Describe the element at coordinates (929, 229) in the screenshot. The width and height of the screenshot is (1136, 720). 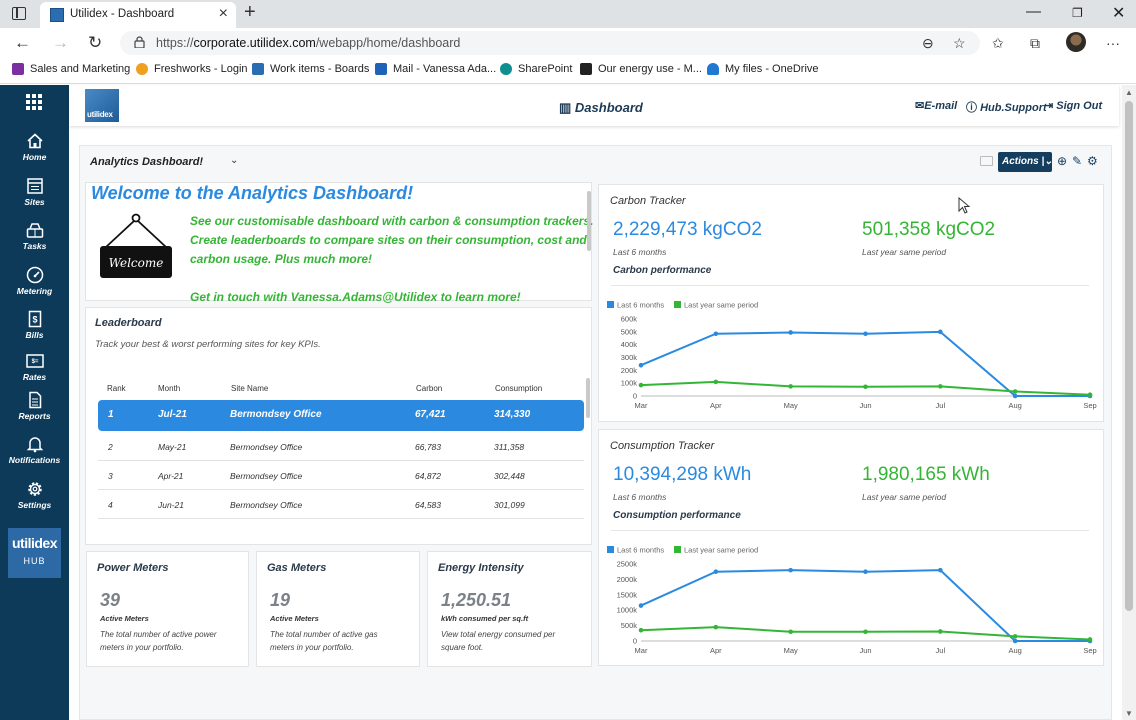
I see `carbon-prev-value: 501,358 kgCO2` at that location.